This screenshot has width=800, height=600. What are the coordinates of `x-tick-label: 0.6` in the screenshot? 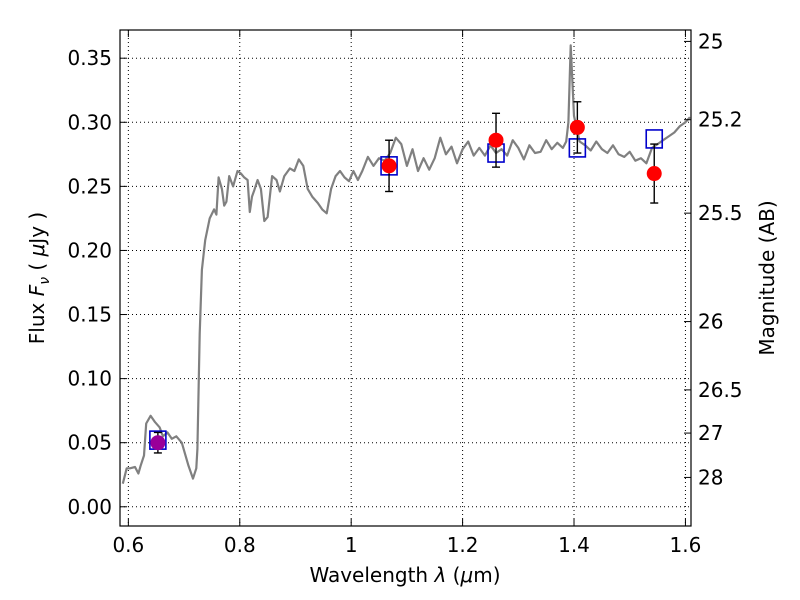 It's located at (128, 545).